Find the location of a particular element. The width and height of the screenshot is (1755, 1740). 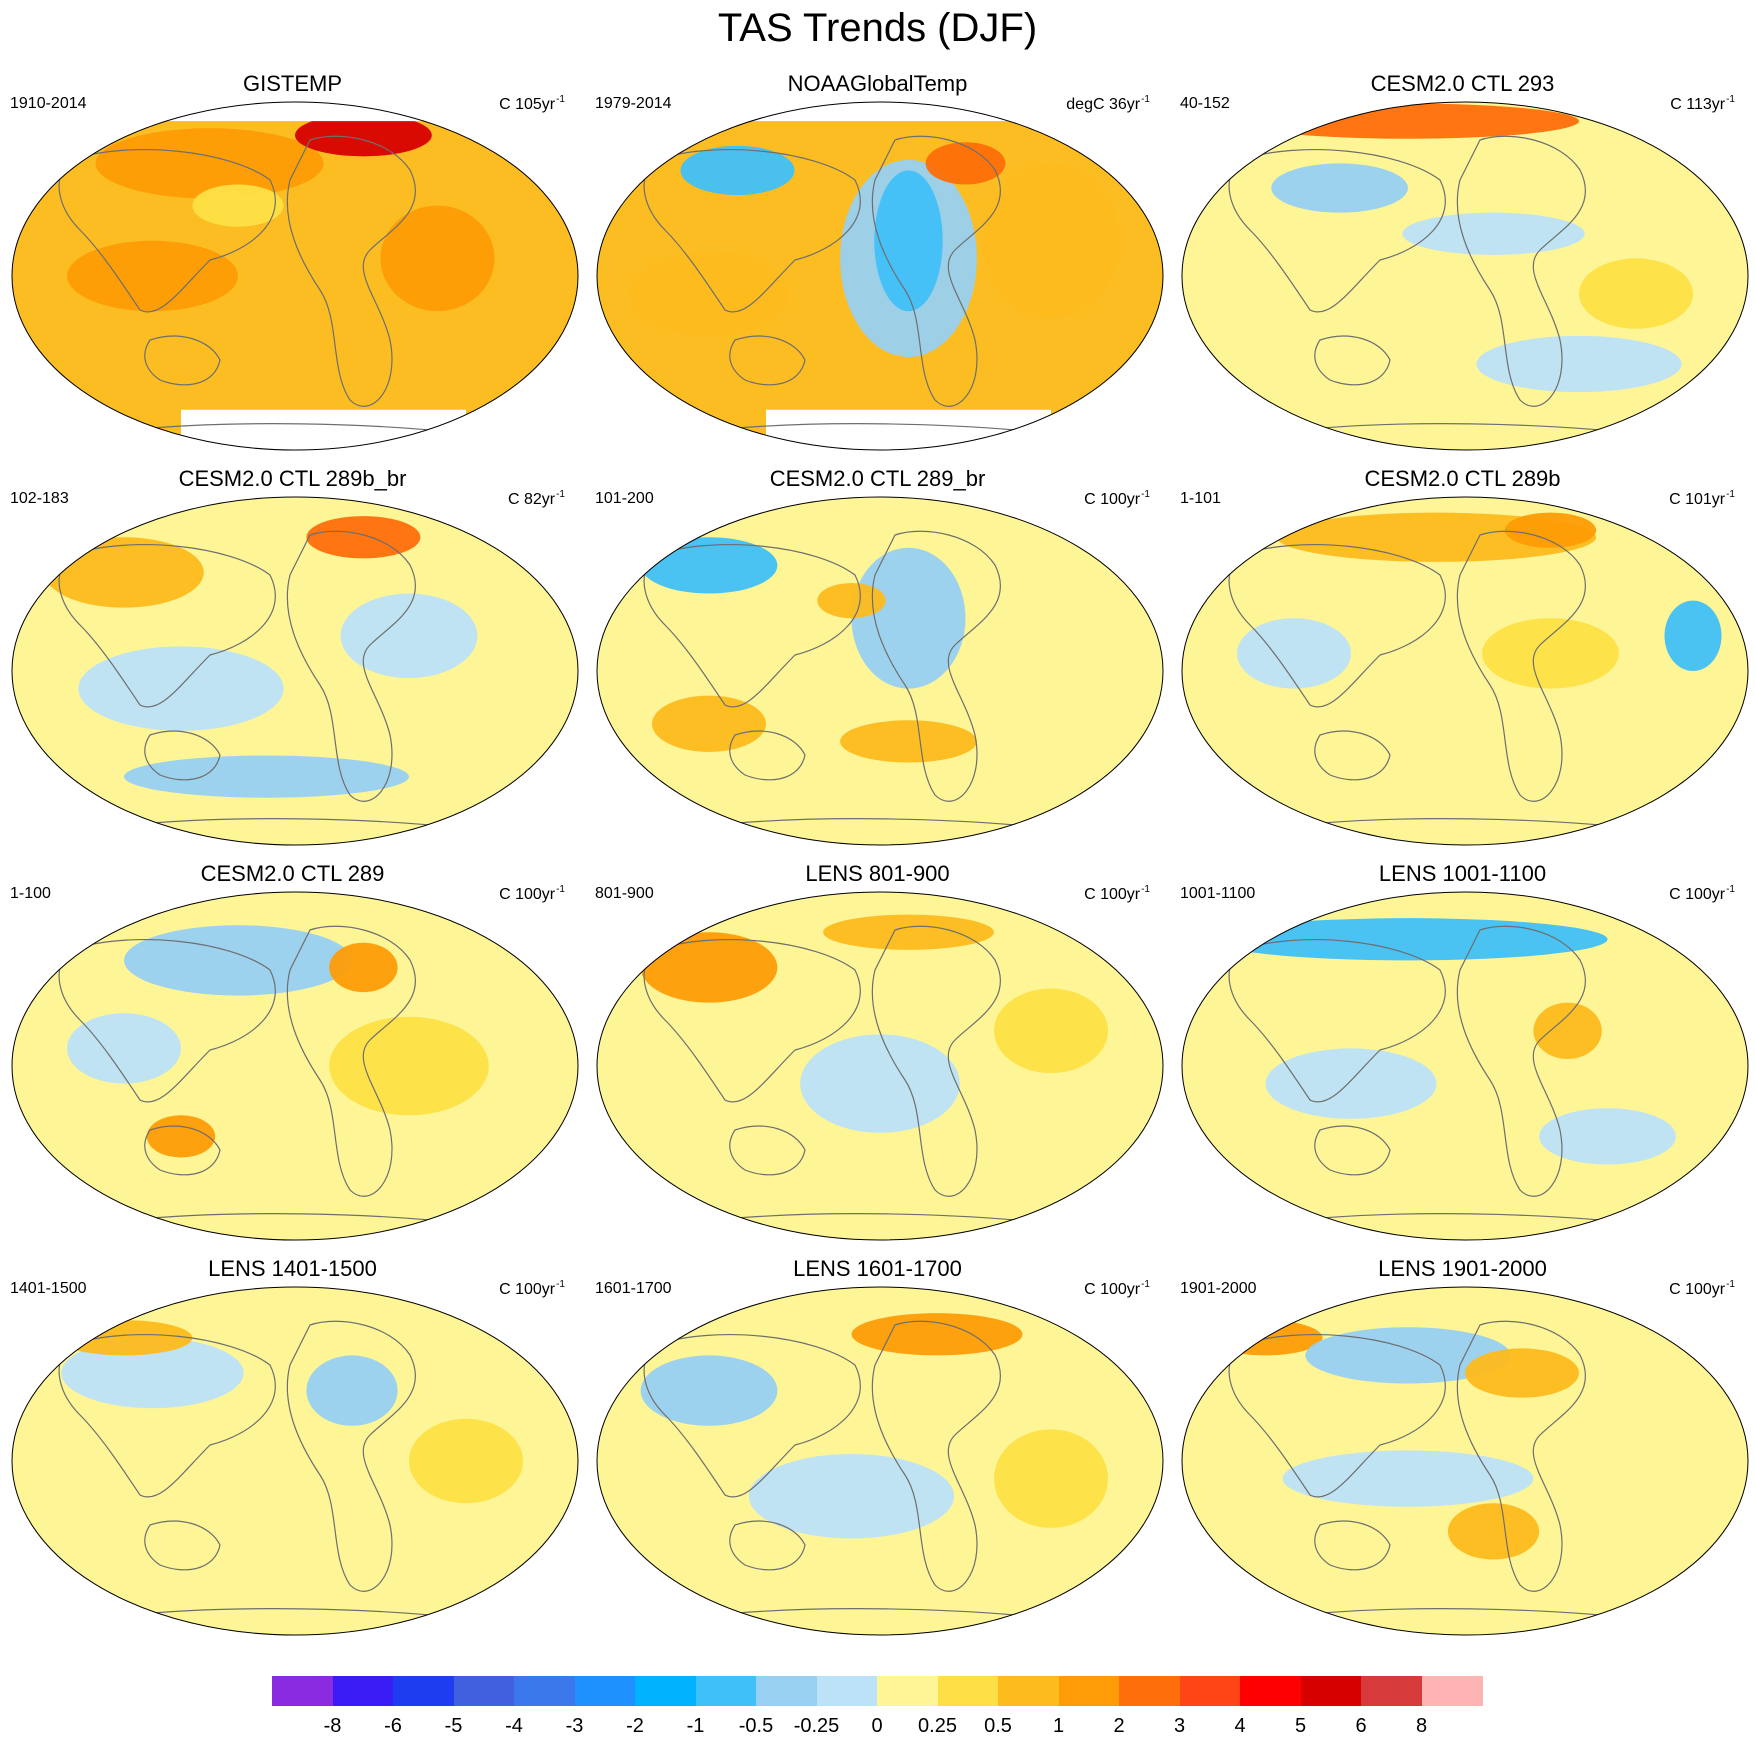

panel-title: GISTEMP is located at coordinates (292, 83).